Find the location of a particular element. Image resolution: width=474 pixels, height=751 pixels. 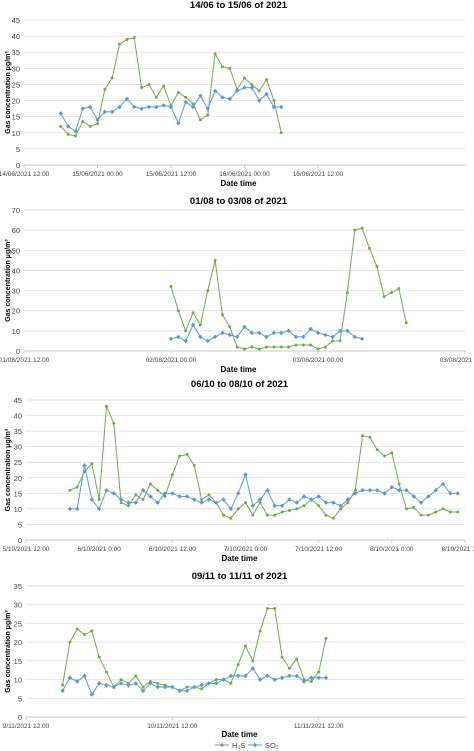

legend-item-so2: SO₂ is located at coordinates (263, 745).